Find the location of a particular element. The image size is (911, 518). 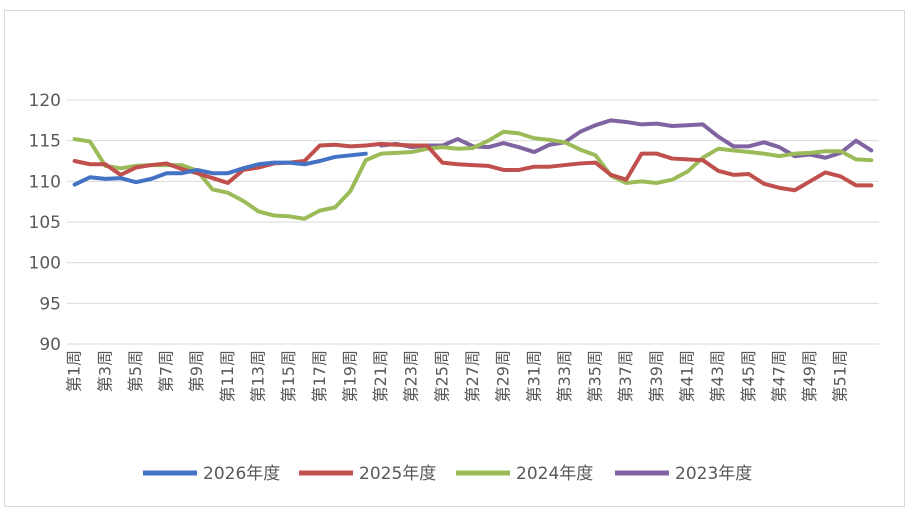

x-tick-label: 第51周 is located at coordinates (840, 376).